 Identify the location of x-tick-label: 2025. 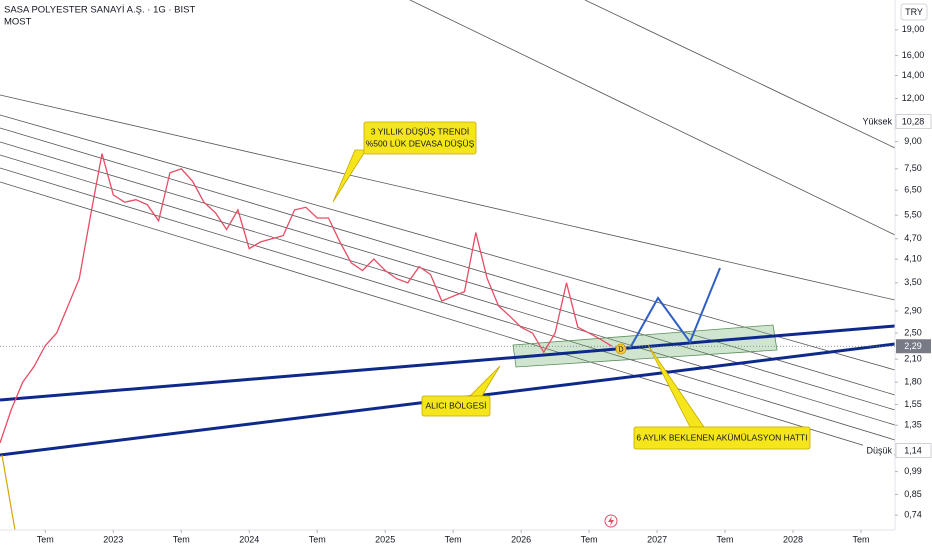
(385, 539).